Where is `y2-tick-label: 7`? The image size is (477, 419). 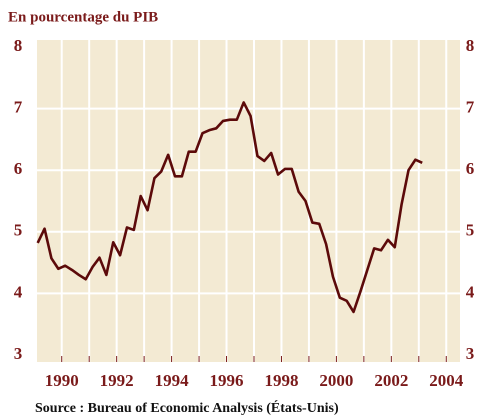 y2-tick-label: 7 is located at coordinates (470, 107).